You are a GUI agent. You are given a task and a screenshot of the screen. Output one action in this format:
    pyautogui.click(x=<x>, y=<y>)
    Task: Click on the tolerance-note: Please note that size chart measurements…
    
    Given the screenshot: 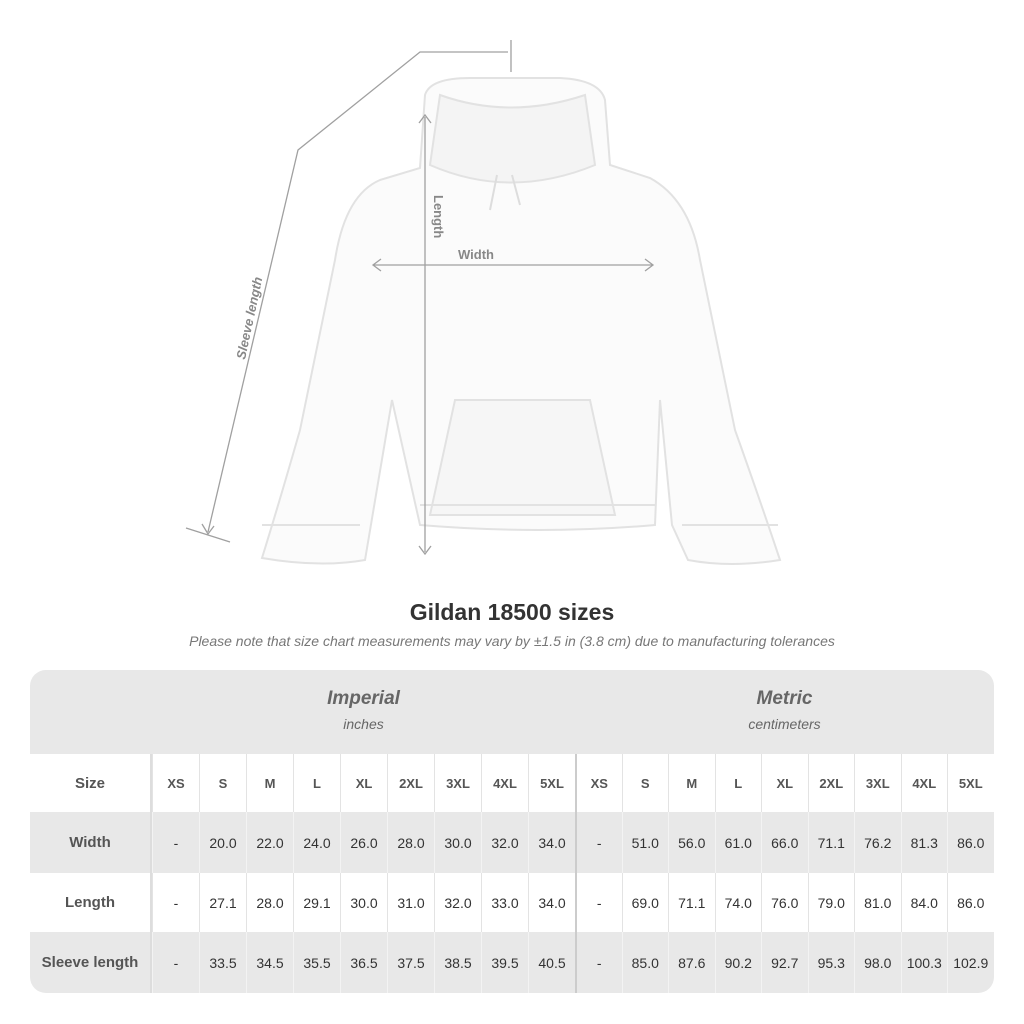 What is the action you would take?
    pyautogui.click(x=512, y=641)
    